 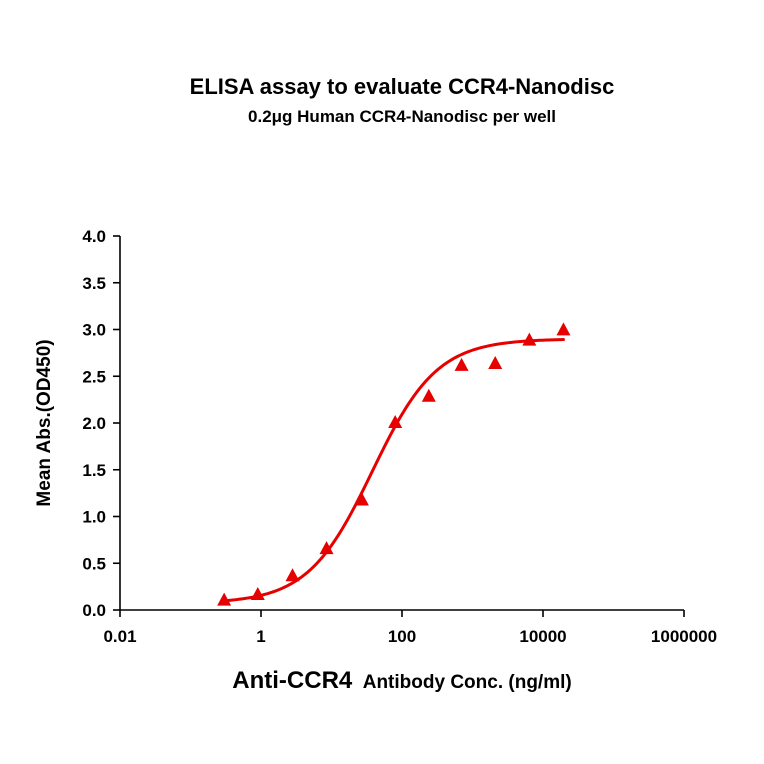 I want to click on y-tick-label: 0.5, so click(x=94, y=563).